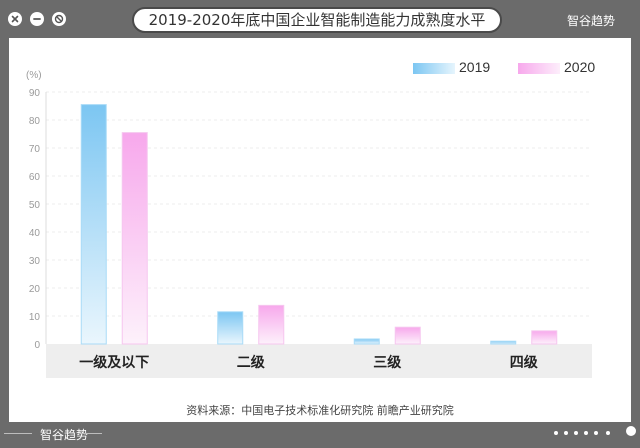 The width and height of the screenshot is (640, 448). What do you see at coordinates (35, 93) in the screenshot?
I see `y-tick-label-90: 90` at bounding box center [35, 93].